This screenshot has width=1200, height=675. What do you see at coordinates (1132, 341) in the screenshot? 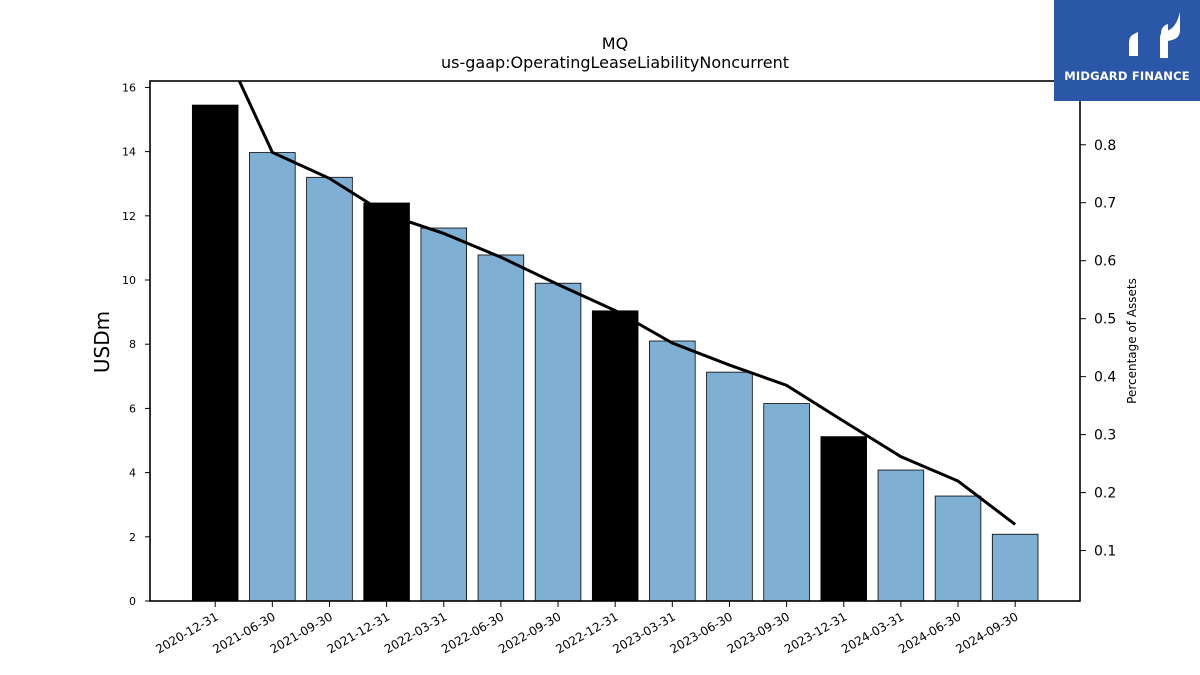
I see `y2-axis-label: Percentage of Assets` at bounding box center [1132, 341].